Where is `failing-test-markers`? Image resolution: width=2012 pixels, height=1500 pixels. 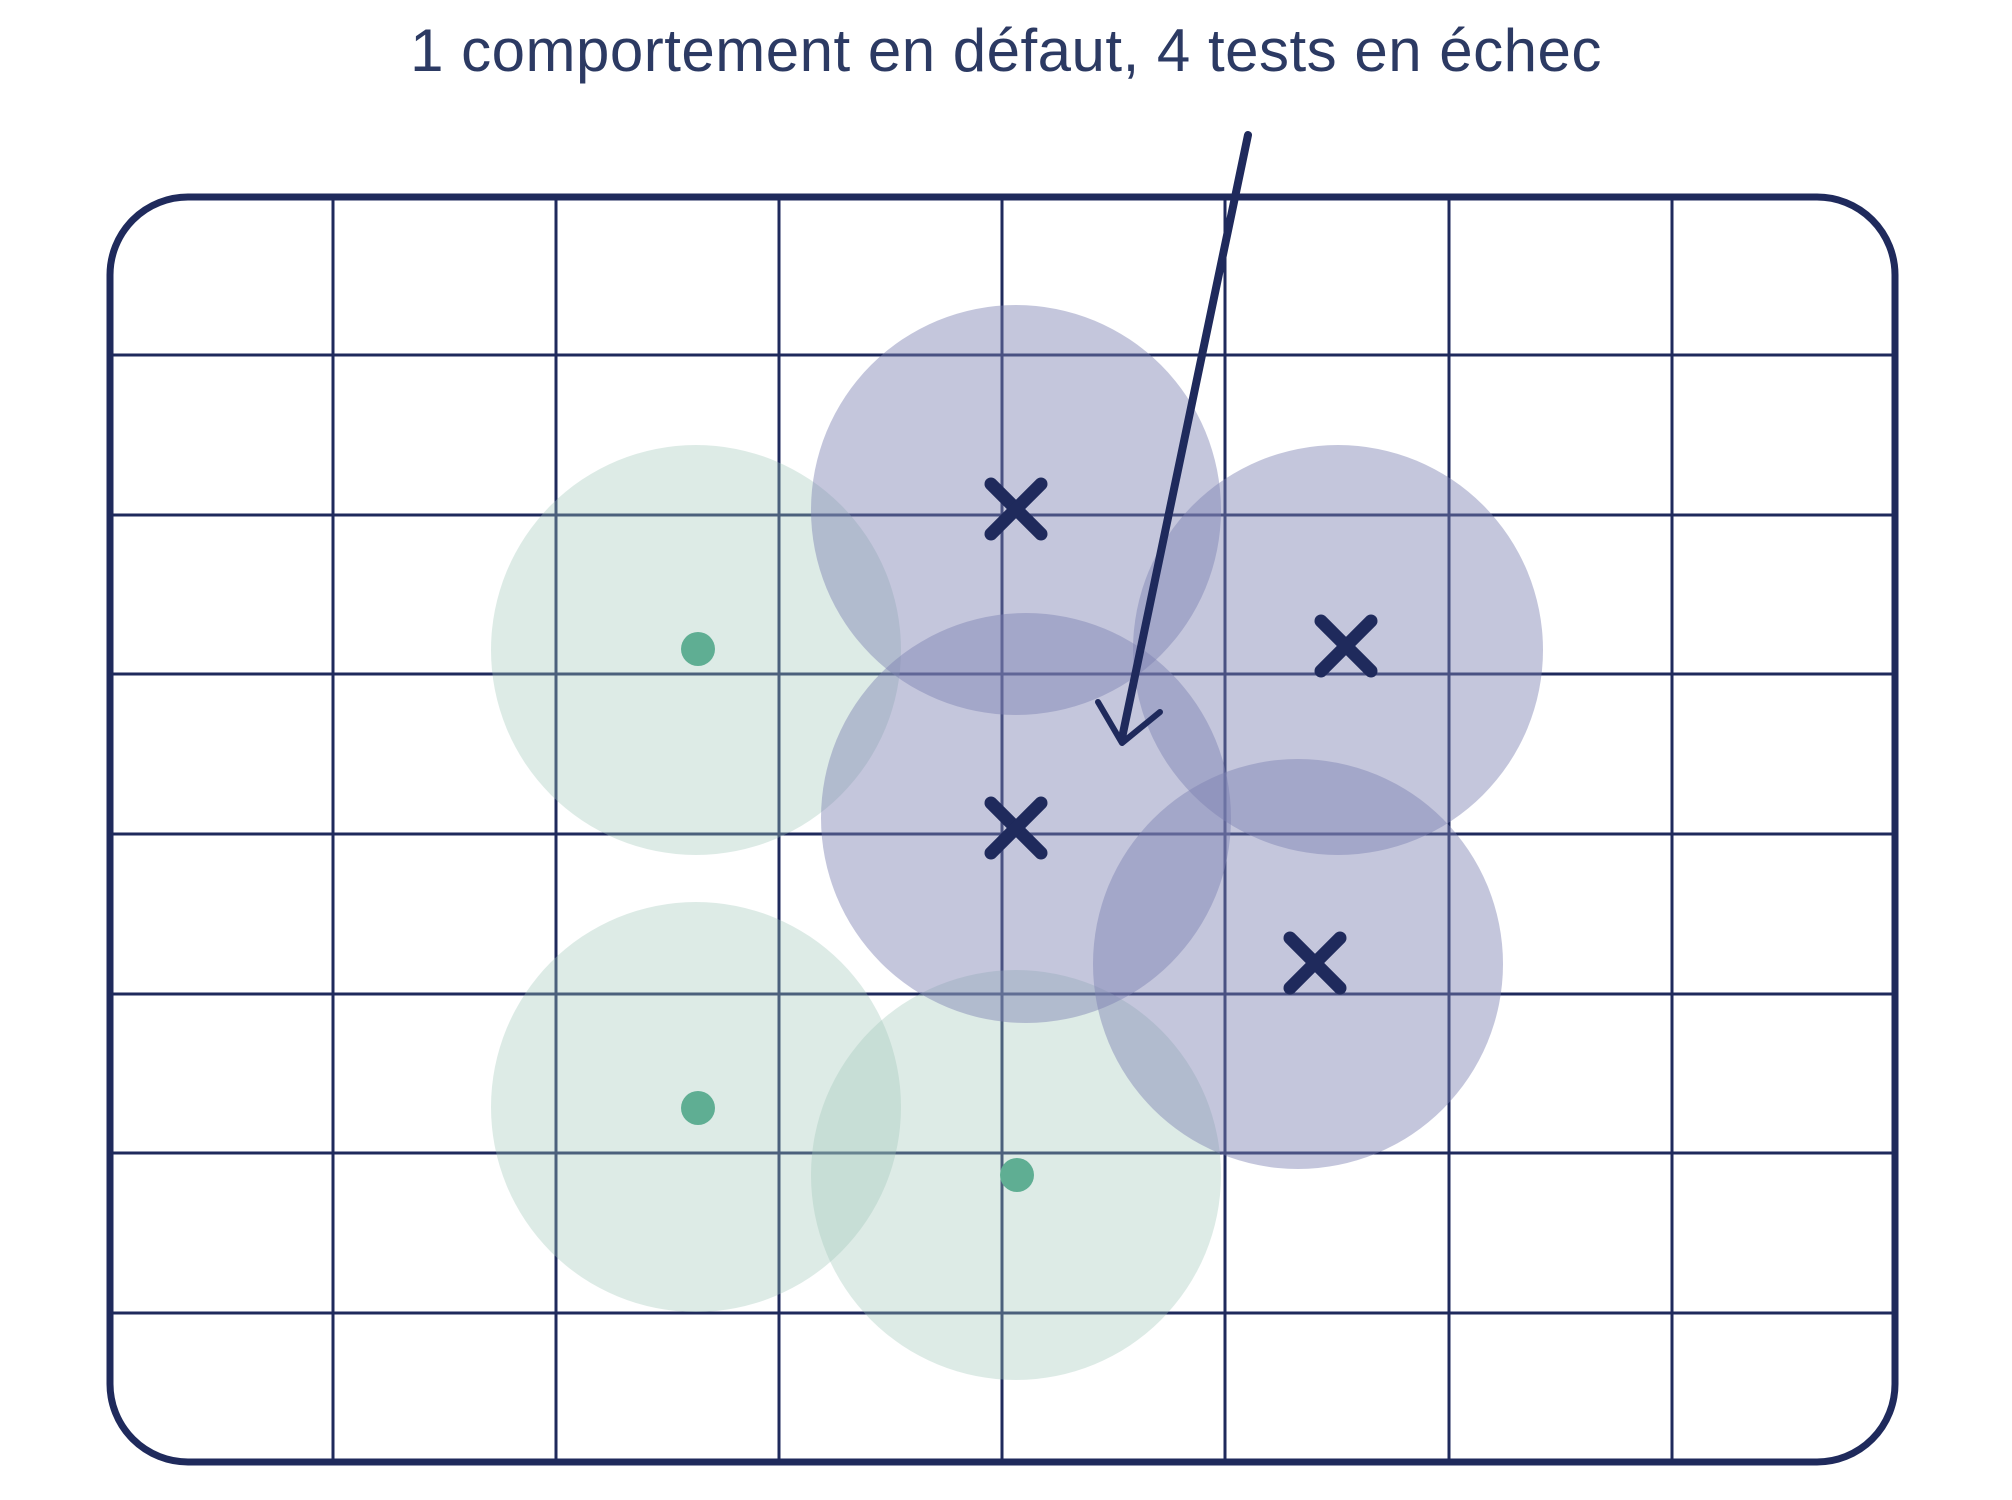
failing-test-markers is located at coordinates (1181, 736).